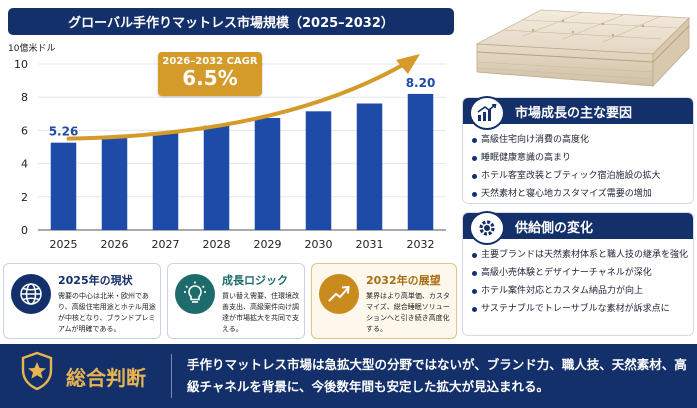 This screenshot has height=408, width=697. I want to click on x-tick-label: 2031, so click(370, 244).